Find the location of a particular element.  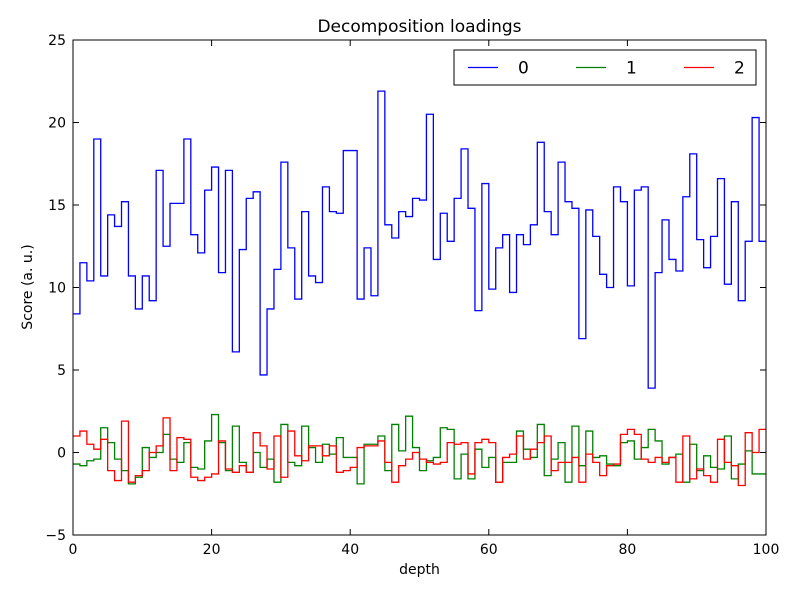

x-tick-label: 100 is located at coordinates (766, 550).